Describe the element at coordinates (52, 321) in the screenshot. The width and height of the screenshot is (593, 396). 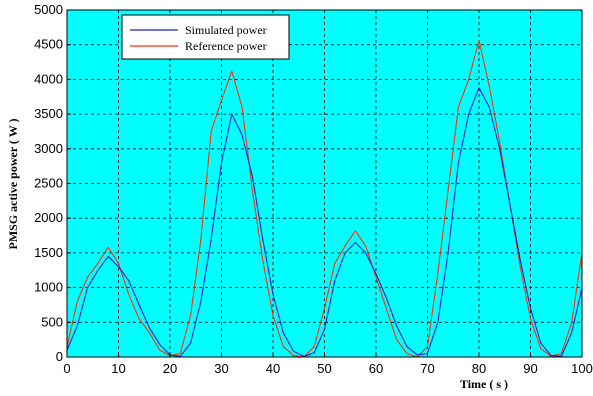
I see `y-tick-label: 500` at that location.